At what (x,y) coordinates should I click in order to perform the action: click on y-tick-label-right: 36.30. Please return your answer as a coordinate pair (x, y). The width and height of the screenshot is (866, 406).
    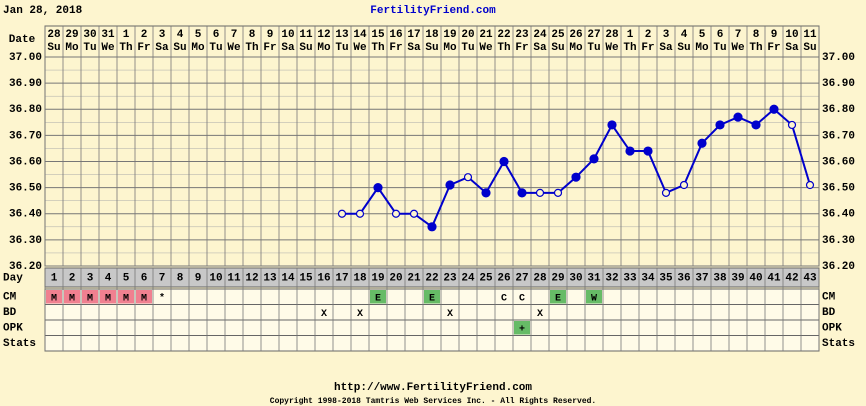
    Looking at the image, I should click on (838, 241).